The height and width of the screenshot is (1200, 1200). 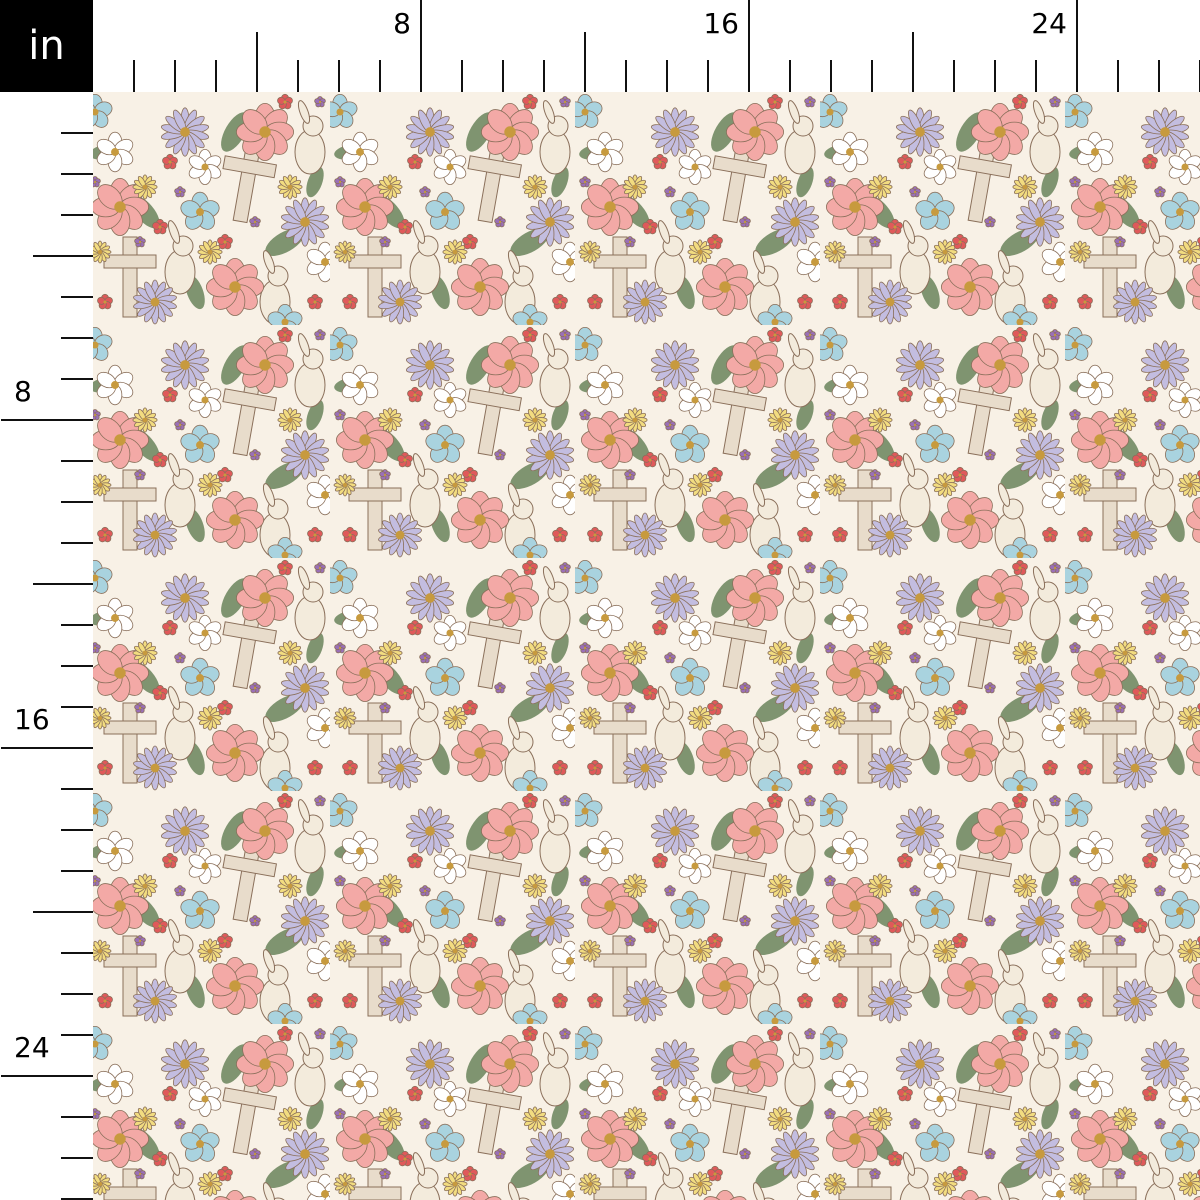 What do you see at coordinates (32, 719) in the screenshot?
I see `left-ruler-label: 16` at bounding box center [32, 719].